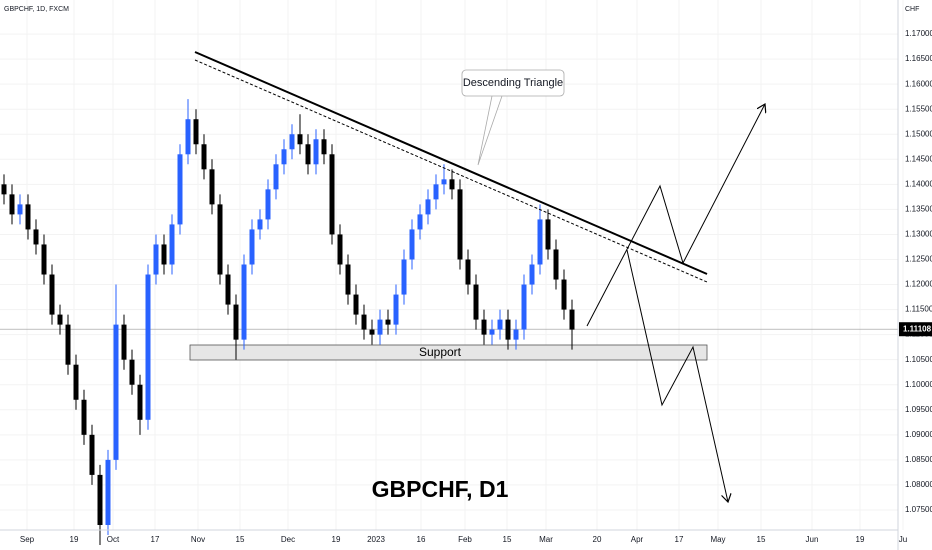 The image size is (932, 550). What do you see at coordinates (918, 459) in the screenshot?
I see `y-tick-label: 1.08500` at bounding box center [918, 459].